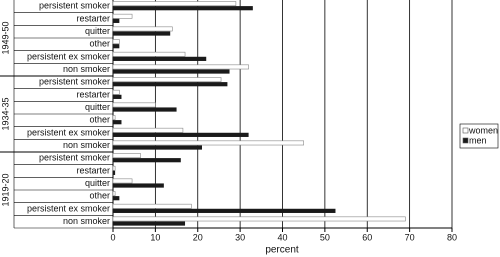 The width and height of the screenshot is (500, 257). Describe the element at coordinates (5, 189) in the screenshot. I see `group-label: 1919-20` at that location.